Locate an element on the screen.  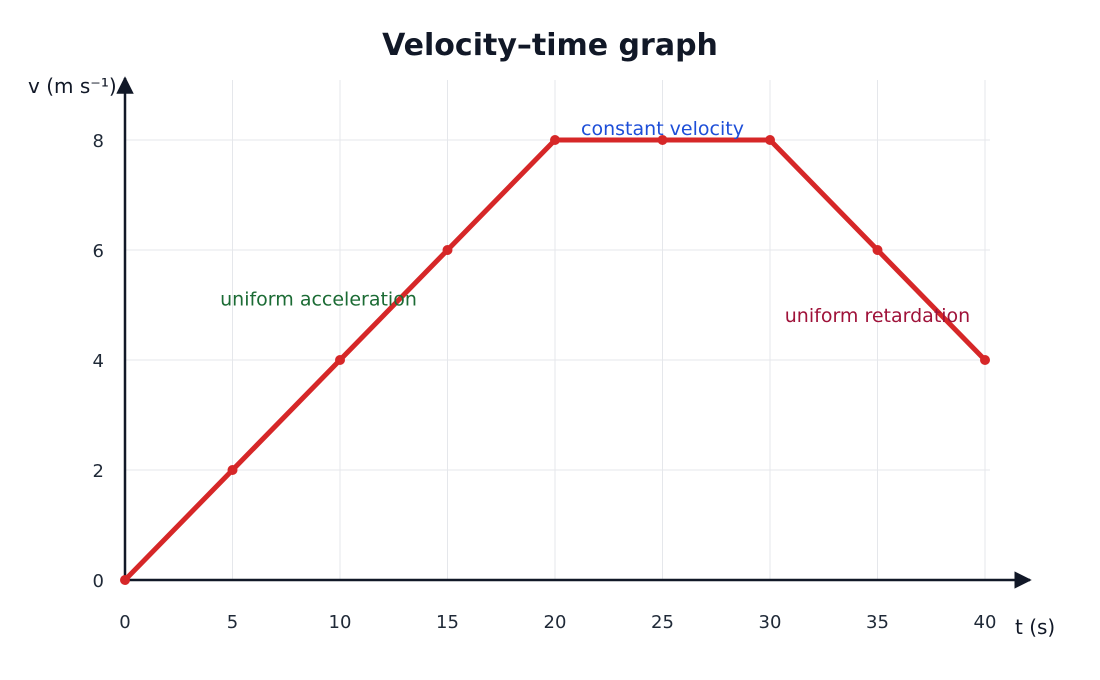
x-tick-labels: 0 5 10 15 20 25 30 35 40 is located at coordinates (557, 622).